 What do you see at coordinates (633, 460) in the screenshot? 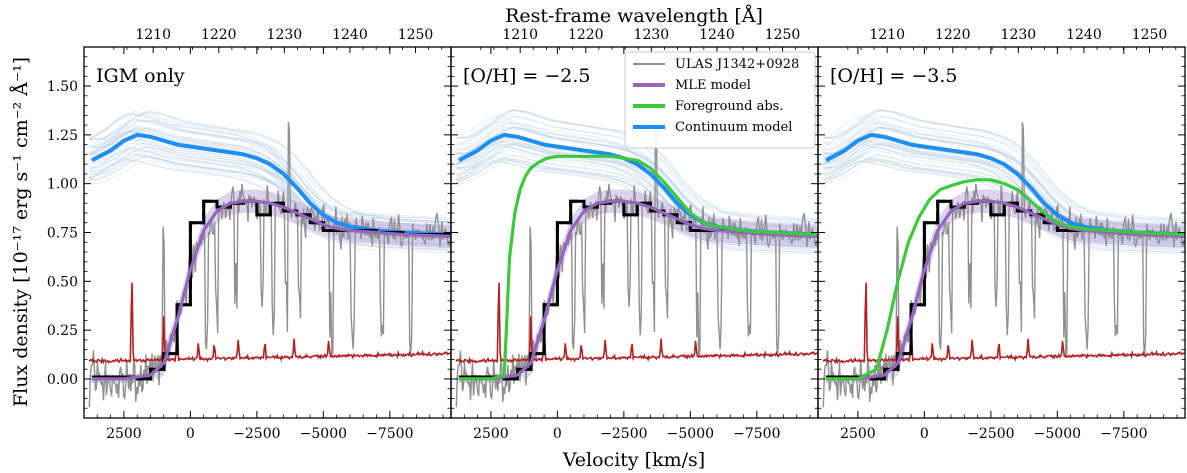
I see `bottom-axis-title: Velocity [km/s]` at bounding box center [633, 460].